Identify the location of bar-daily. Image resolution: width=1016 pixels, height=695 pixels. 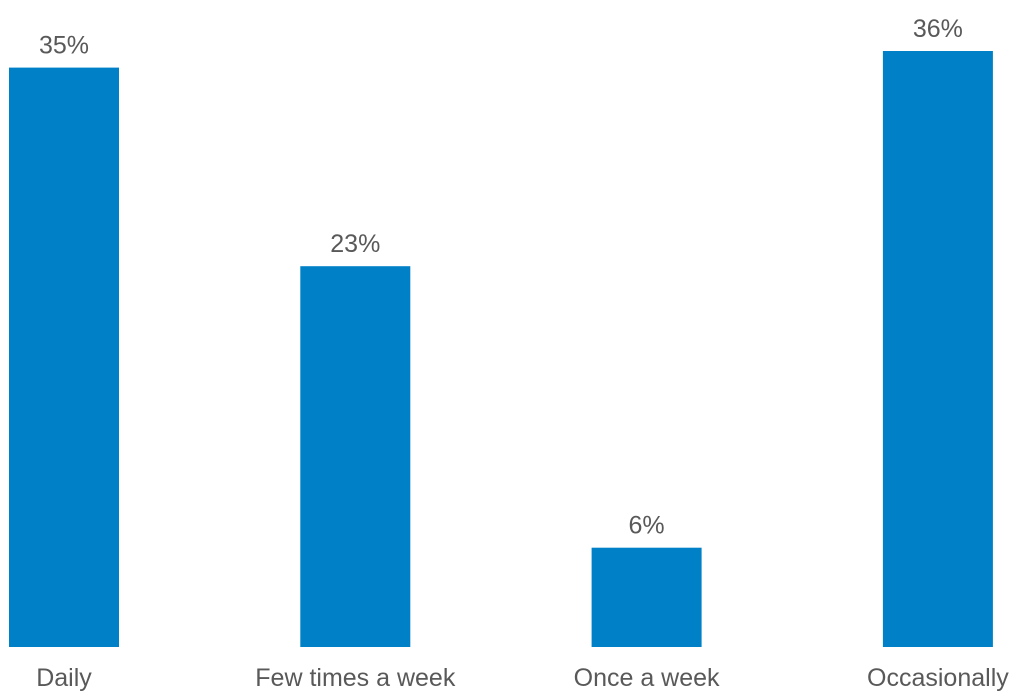
(64, 357).